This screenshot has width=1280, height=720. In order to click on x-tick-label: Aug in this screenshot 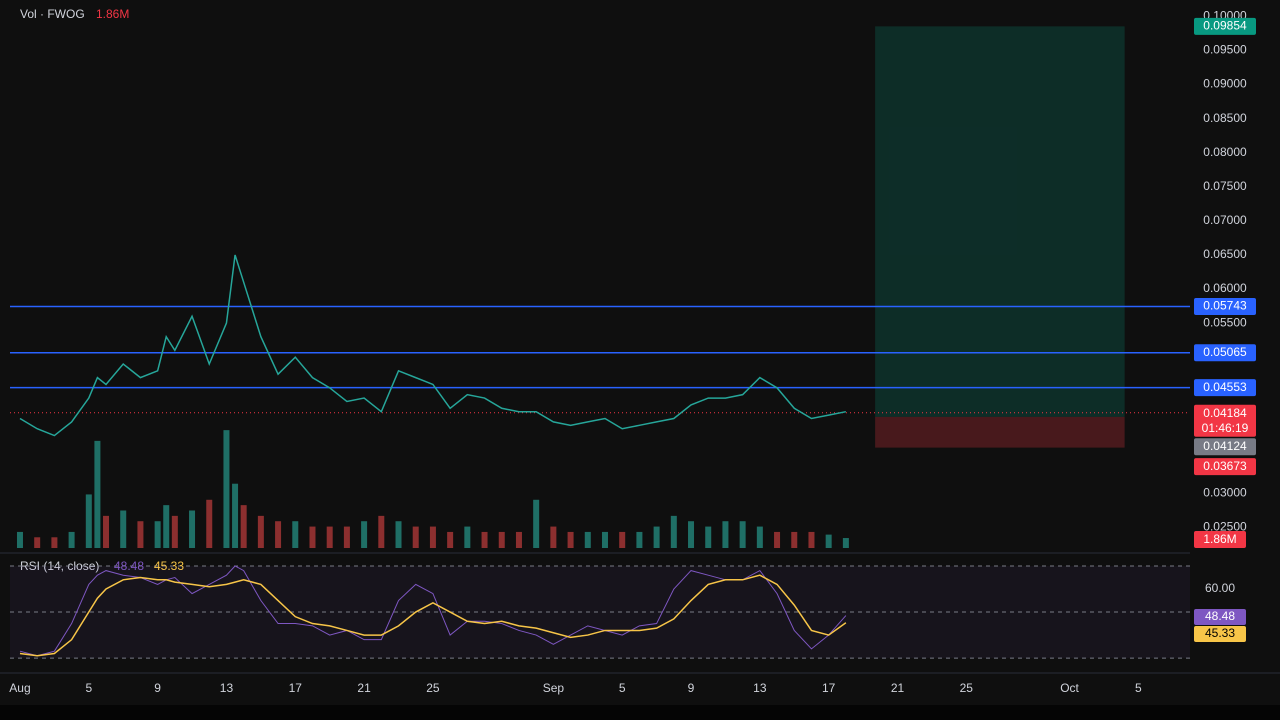, I will do `click(19, 688)`.